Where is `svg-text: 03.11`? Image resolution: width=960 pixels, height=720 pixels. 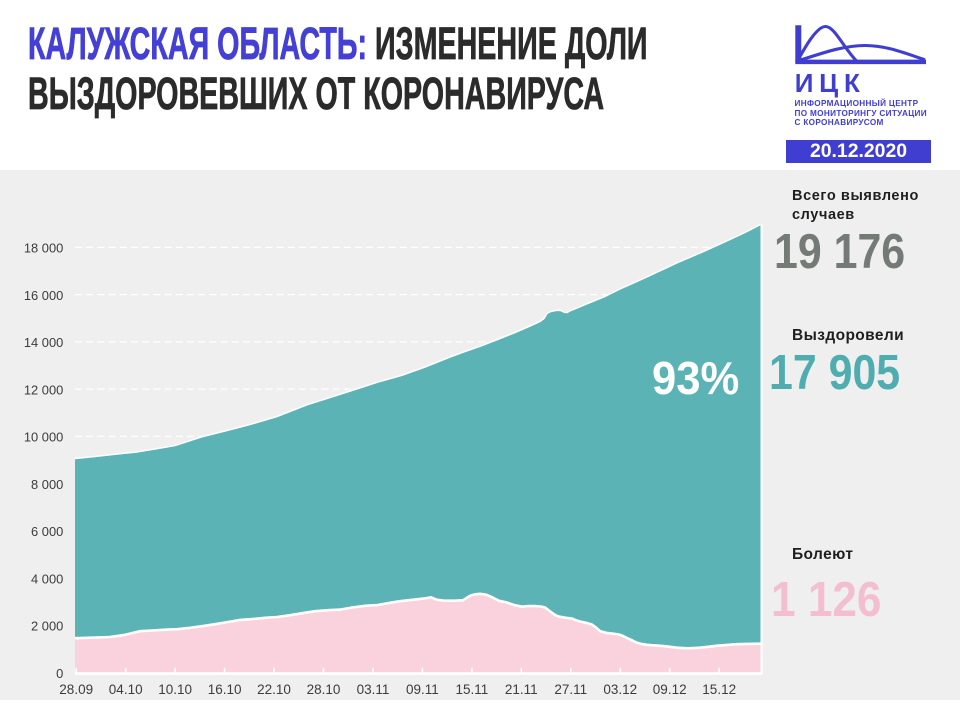
svg-text: 03.11 is located at coordinates (373, 689).